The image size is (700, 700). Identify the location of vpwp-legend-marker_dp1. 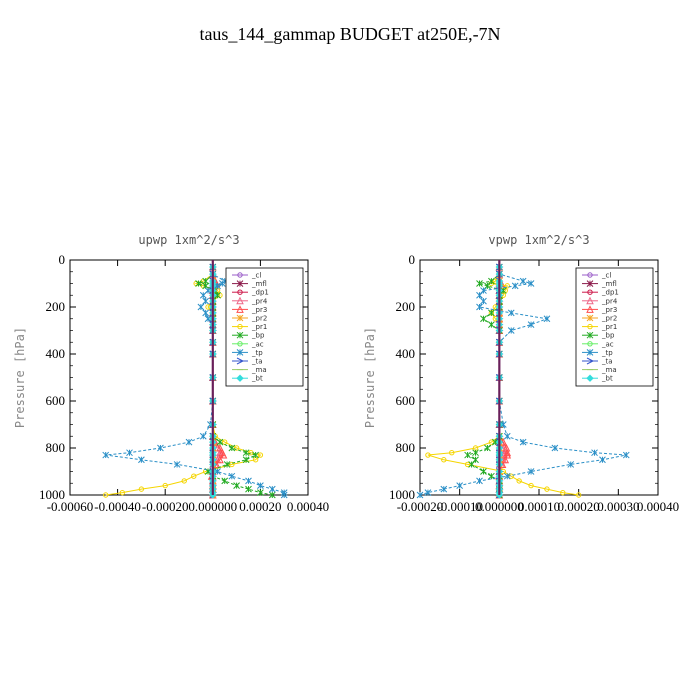
(590, 292).